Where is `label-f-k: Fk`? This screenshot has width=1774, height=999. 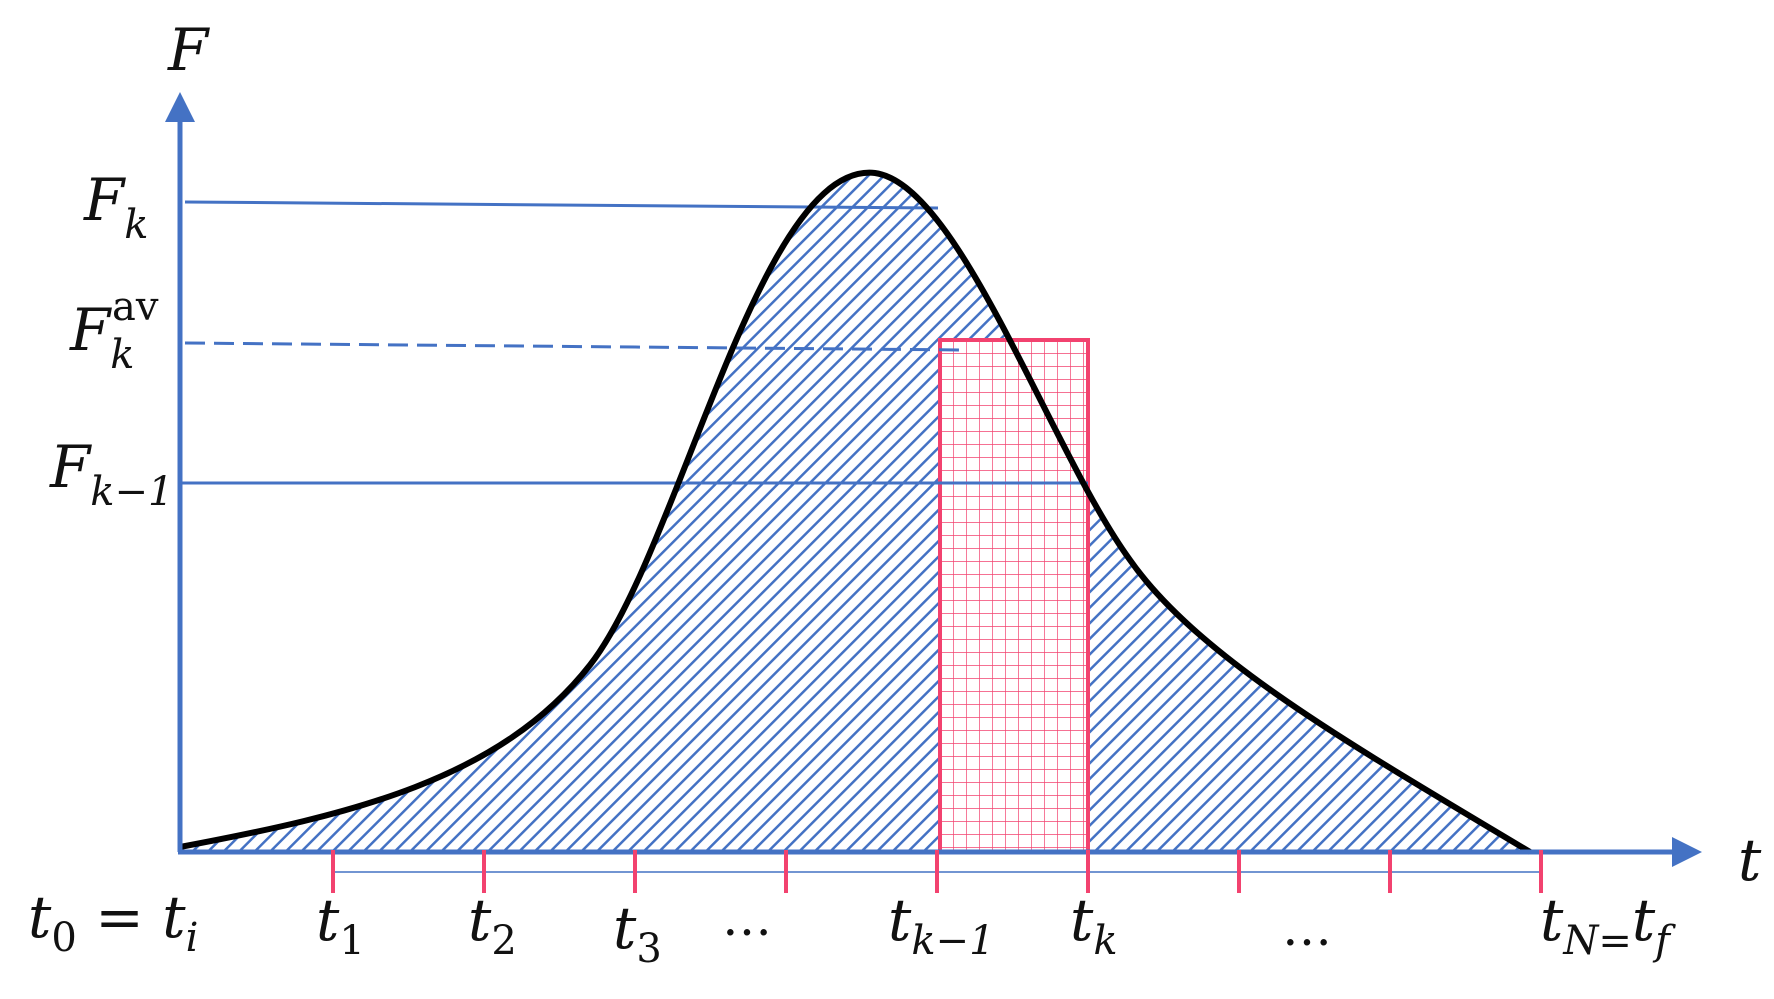 label-f-k: Fk is located at coordinates (116, 207).